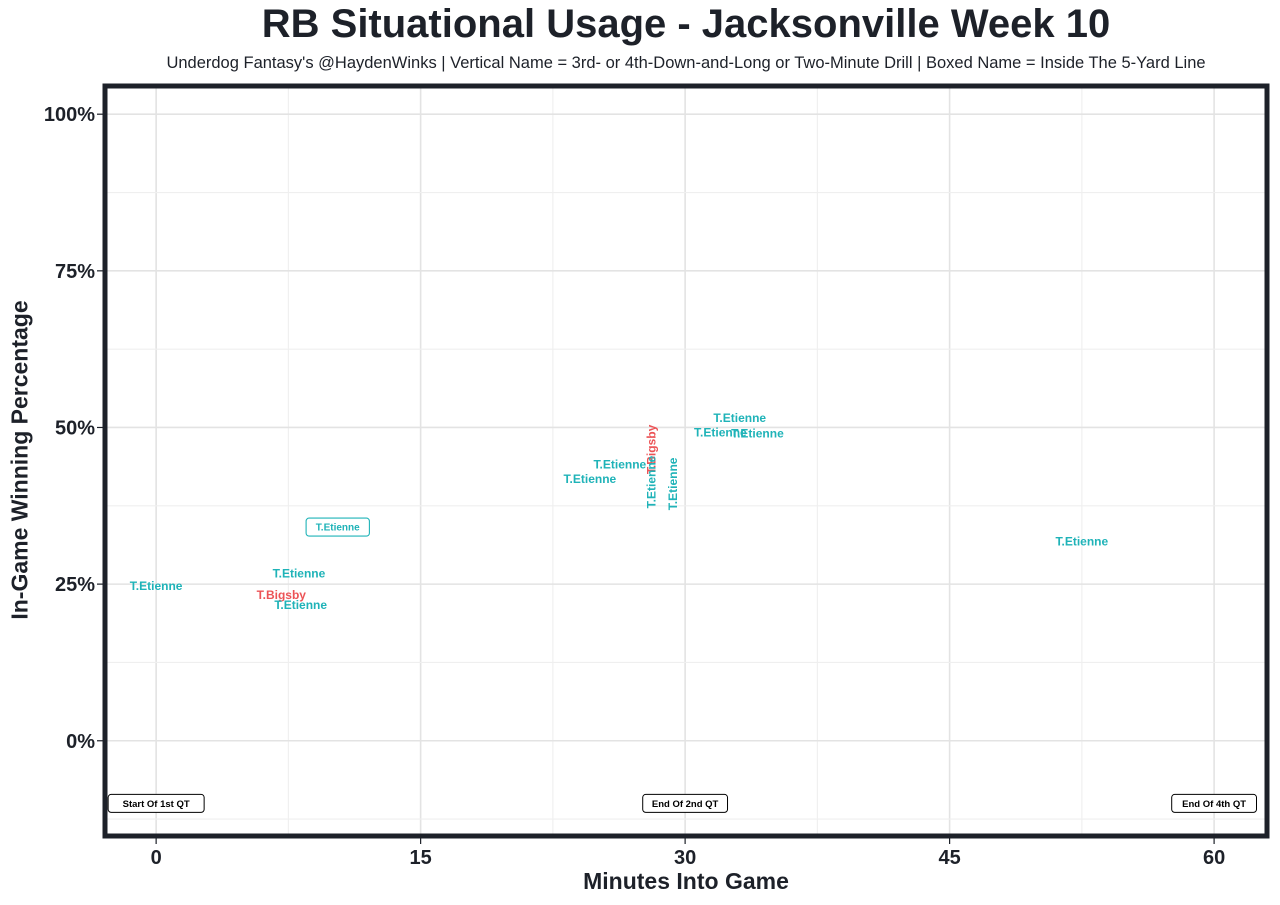 This screenshot has height=905, width=1280. What do you see at coordinates (421, 858) in the screenshot?
I see `x-tick-label: 15` at bounding box center [421, 858].